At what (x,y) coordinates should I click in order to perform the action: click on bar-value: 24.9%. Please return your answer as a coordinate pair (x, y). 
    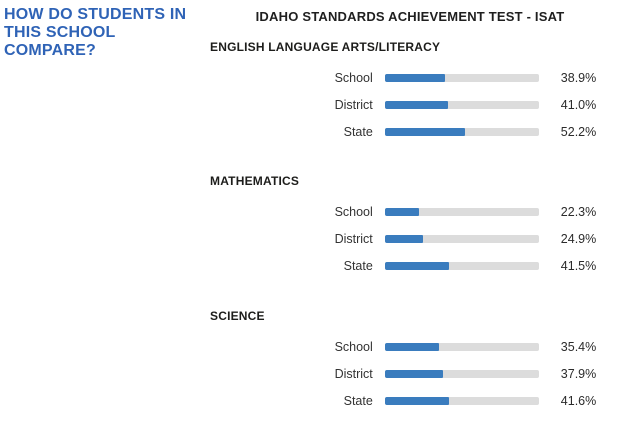
    Looking at the image, I should click on (578, 238).